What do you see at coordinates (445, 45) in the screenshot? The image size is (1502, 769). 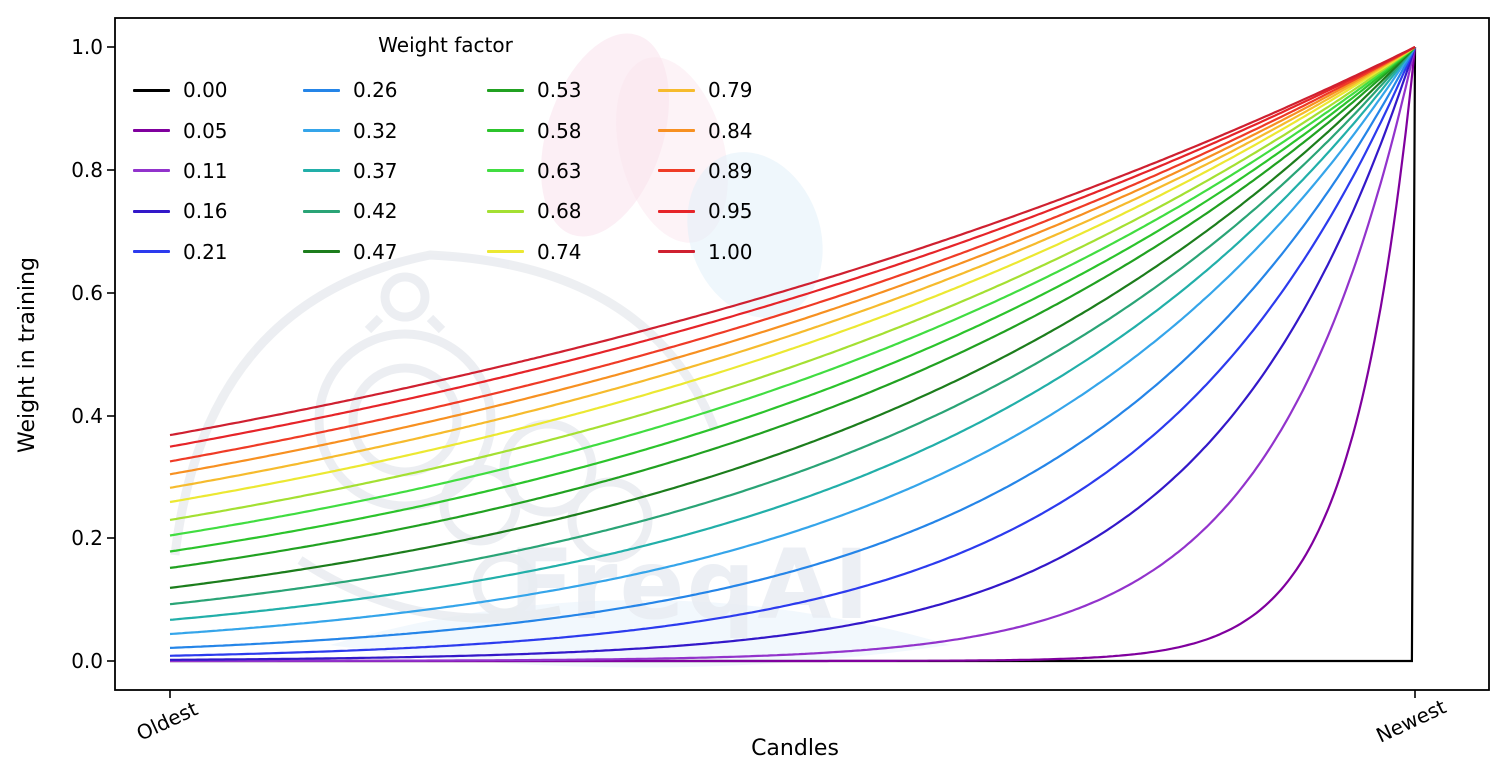 I see `legend-title: Weight factor` at bounding box center [445, 45].